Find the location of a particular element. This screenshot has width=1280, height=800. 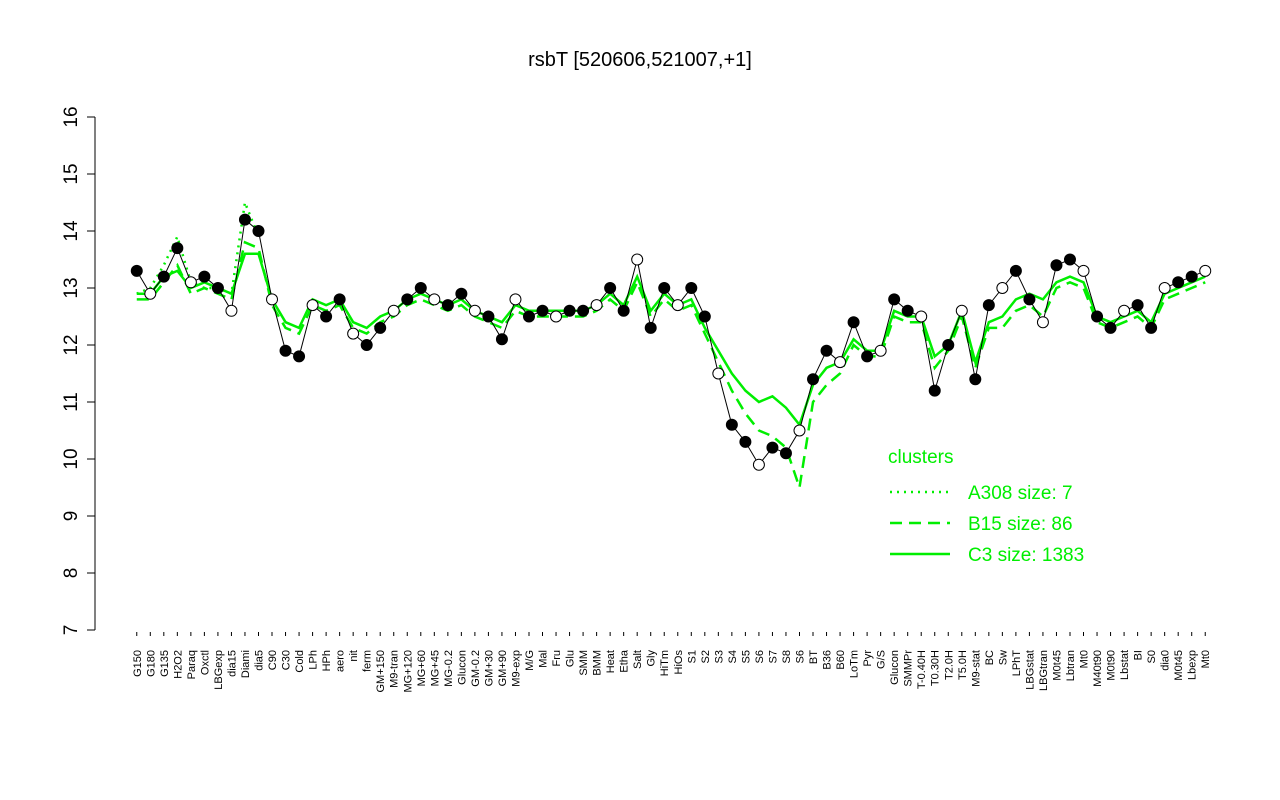

x-tick-label: S6 is located at coordinates (800, 656).